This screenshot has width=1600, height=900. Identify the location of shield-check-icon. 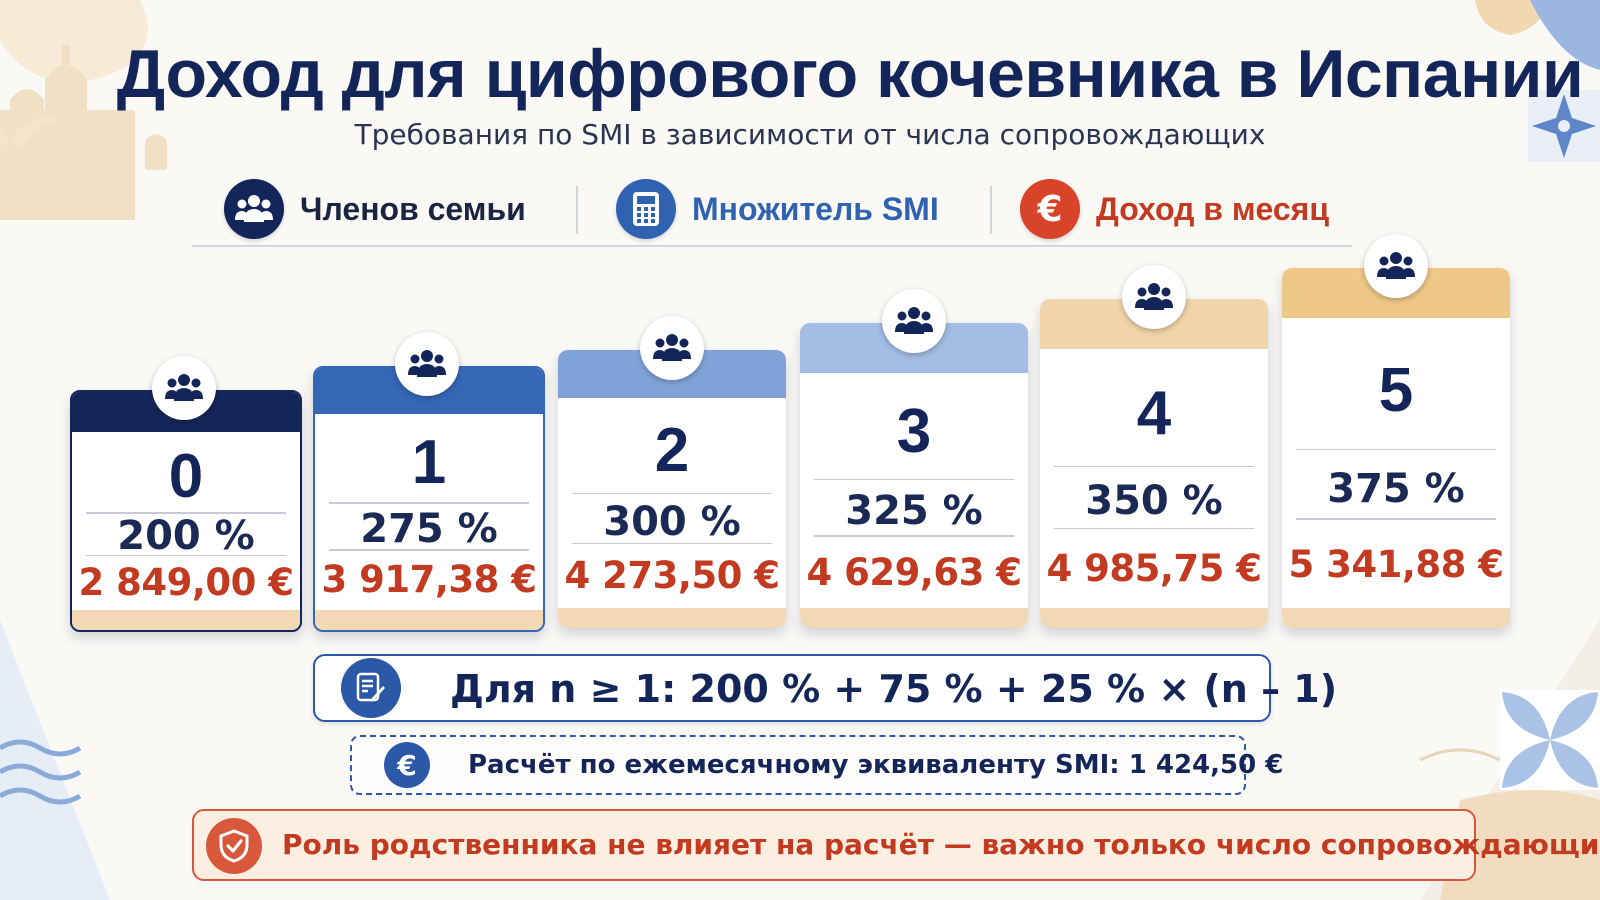
(234, 846).